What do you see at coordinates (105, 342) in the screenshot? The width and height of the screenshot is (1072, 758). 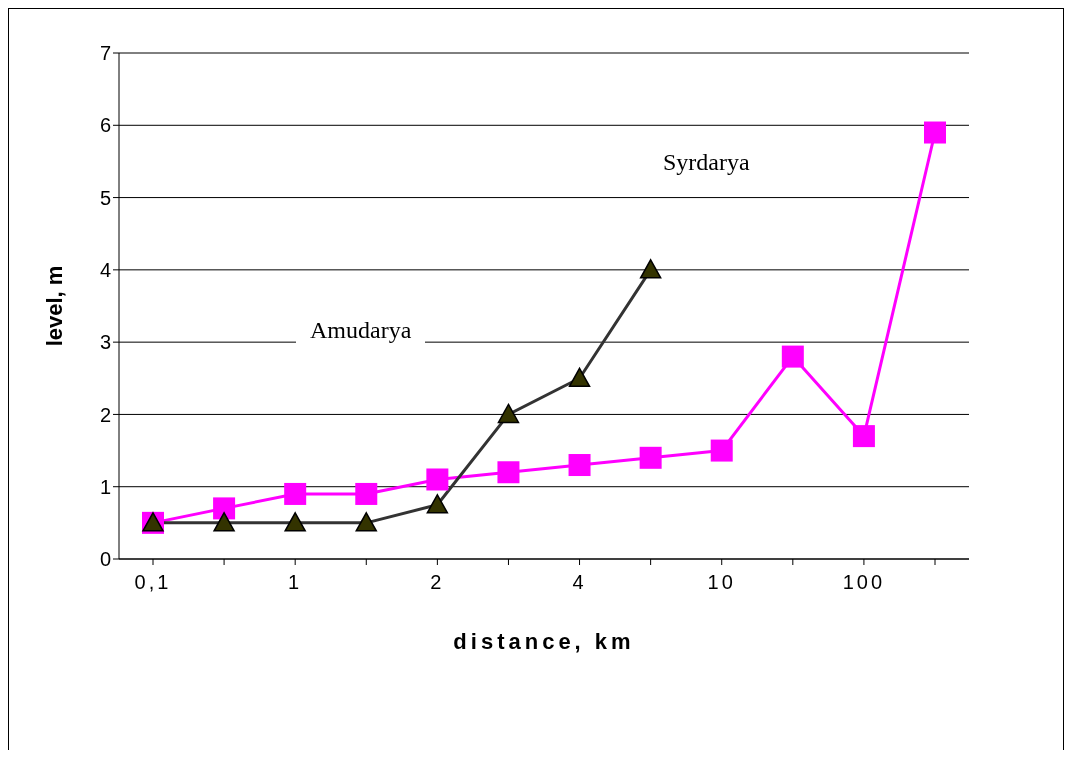 I see `y-tick-label: 3` at bounding box center [105, 342].